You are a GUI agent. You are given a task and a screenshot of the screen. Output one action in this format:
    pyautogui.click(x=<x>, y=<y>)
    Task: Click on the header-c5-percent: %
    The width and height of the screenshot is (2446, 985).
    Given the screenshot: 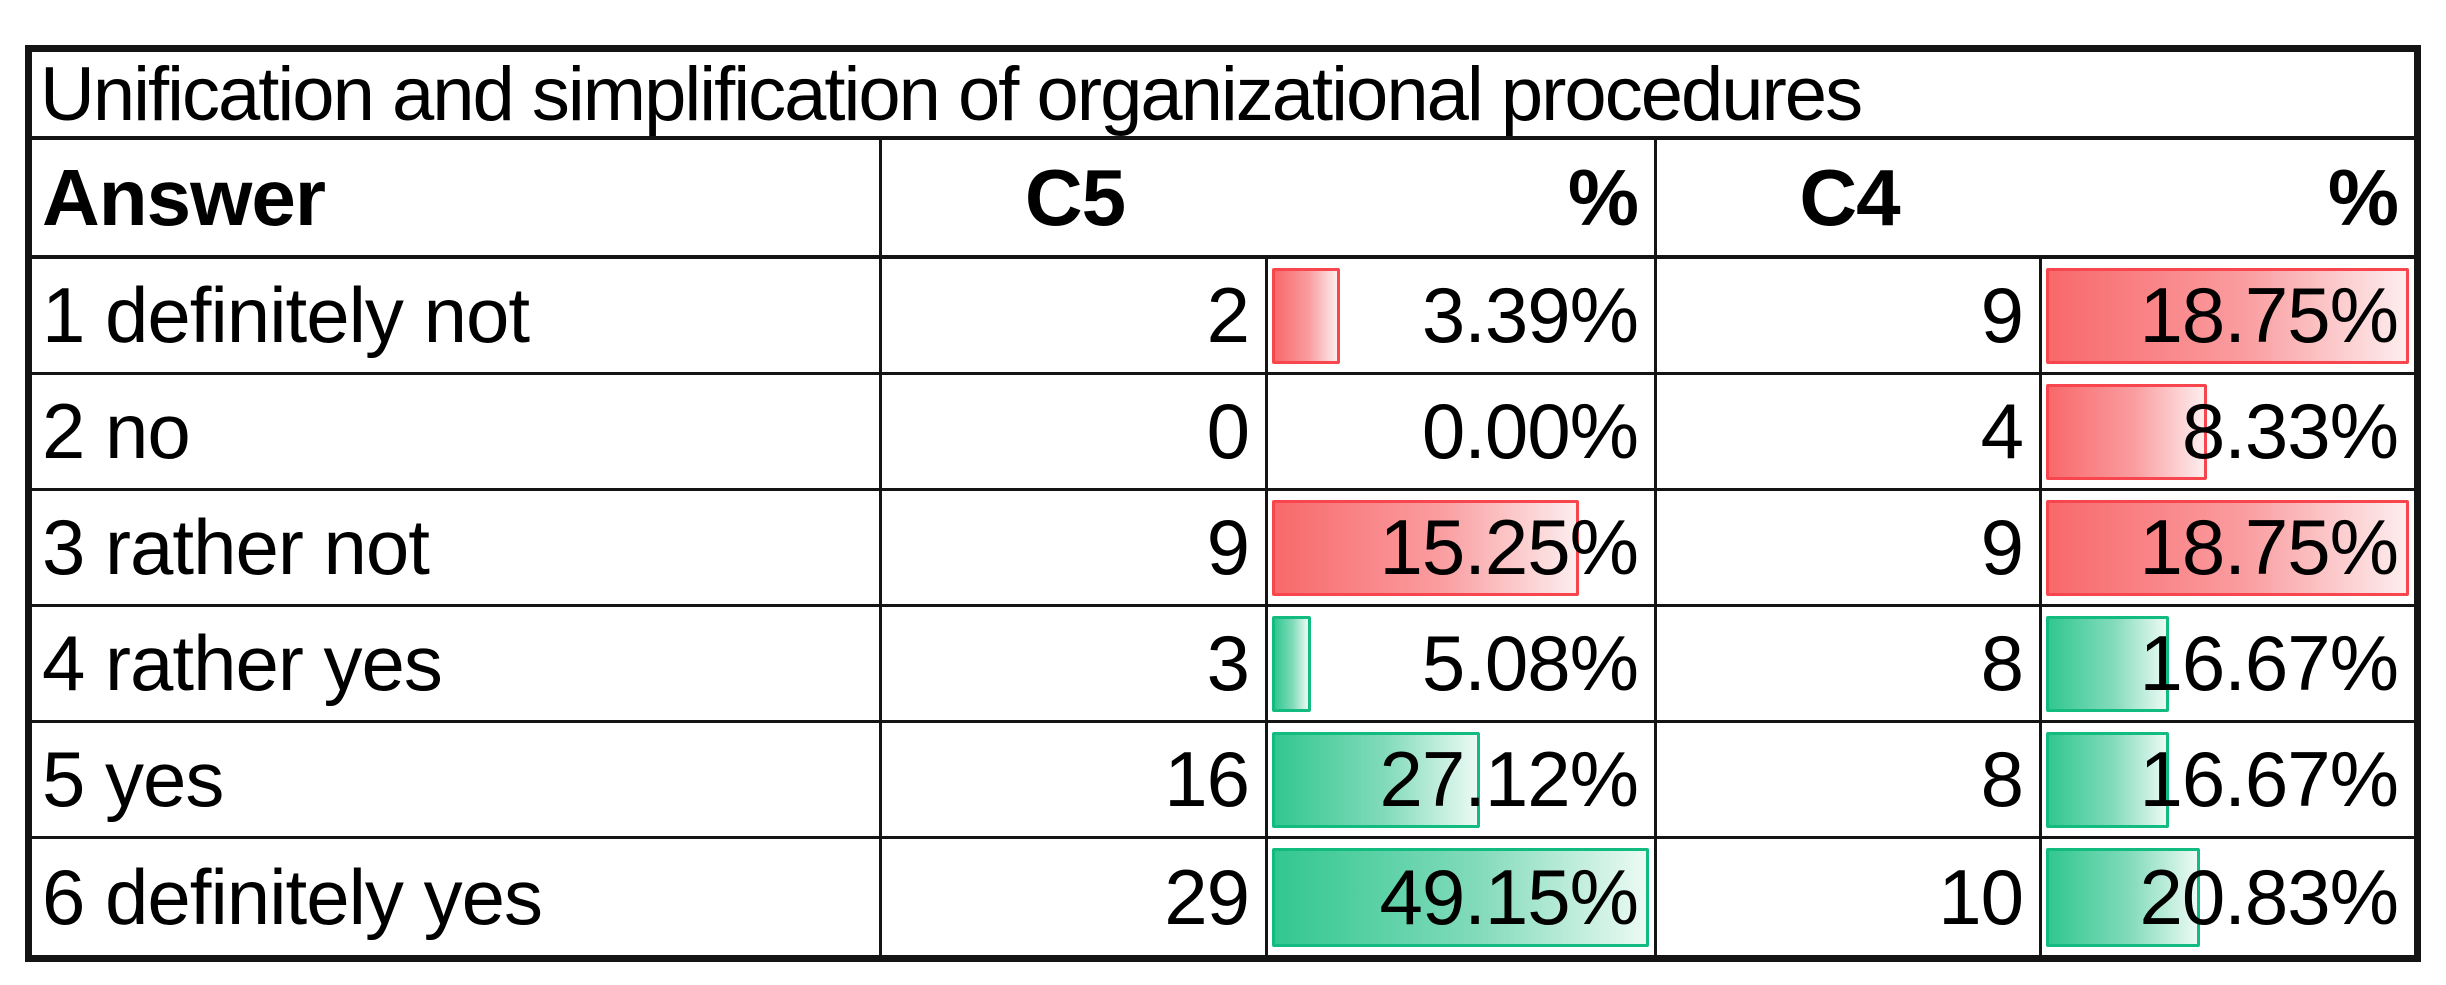 What is the action you would take?
    pyautogui.click(x=1462, y=197)
    